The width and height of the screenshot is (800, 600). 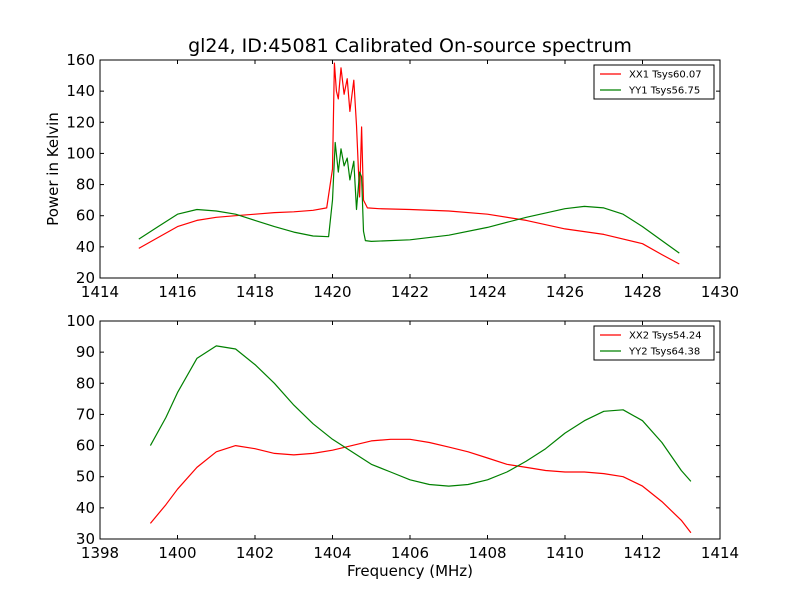 I want to click on x-tick-label: 1408, so click(x=487, y=553).